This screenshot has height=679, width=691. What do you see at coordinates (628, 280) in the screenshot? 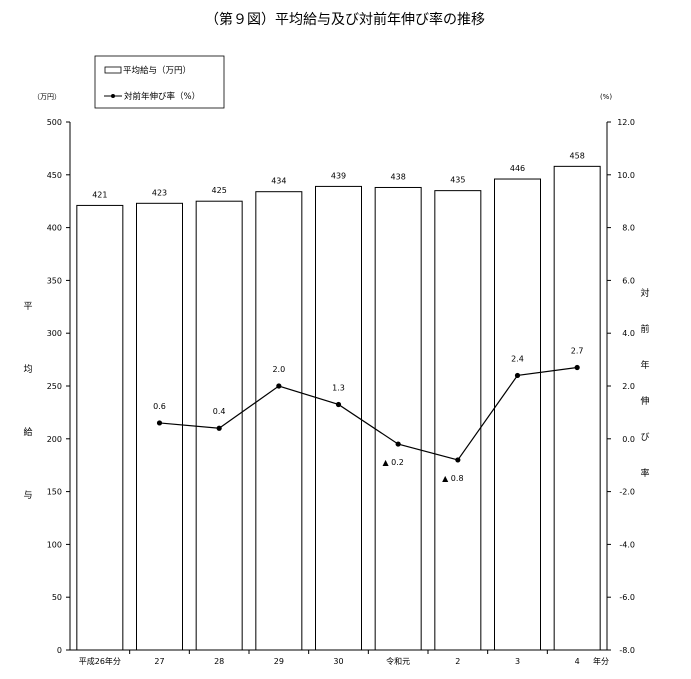
I see `right-tick-label: 6.0` at bounding box center [628, 280].